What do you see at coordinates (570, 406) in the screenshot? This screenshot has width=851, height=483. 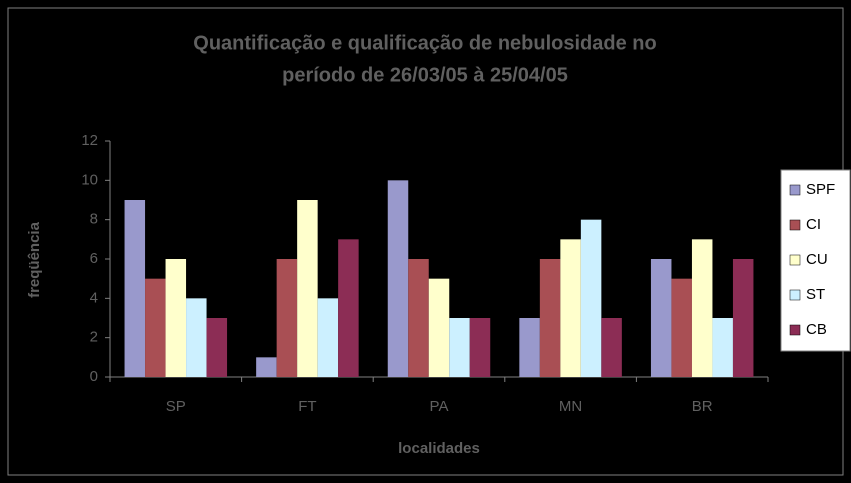 I see `x-tick-label: MN` at bounding box center [570, 406].